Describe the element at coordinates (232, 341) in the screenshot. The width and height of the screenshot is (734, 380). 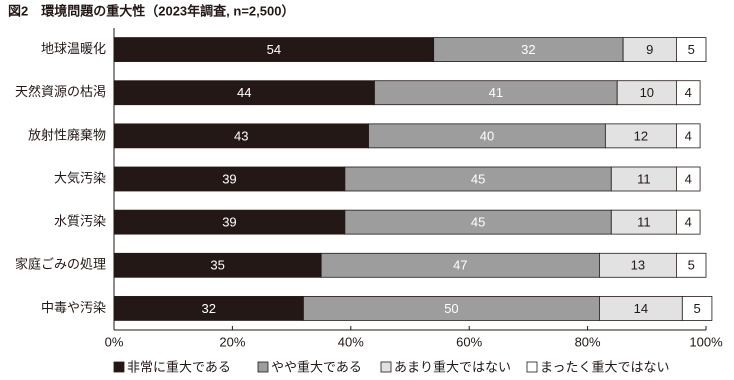
I see `x-tick-label: 20%` at that location.